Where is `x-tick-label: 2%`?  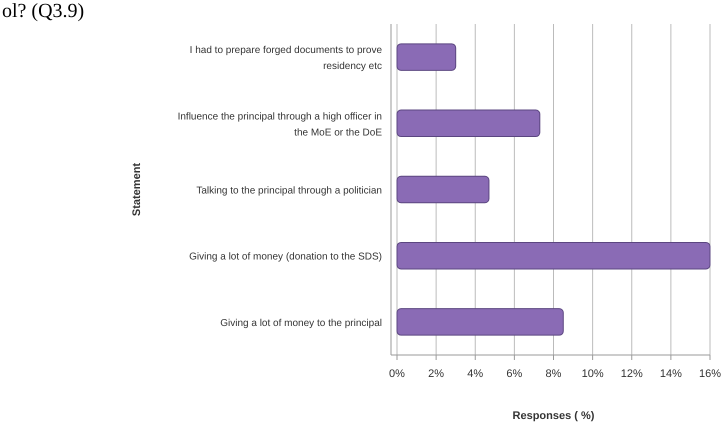
x-tick-label: 2% is located at coordinates (436, 374).